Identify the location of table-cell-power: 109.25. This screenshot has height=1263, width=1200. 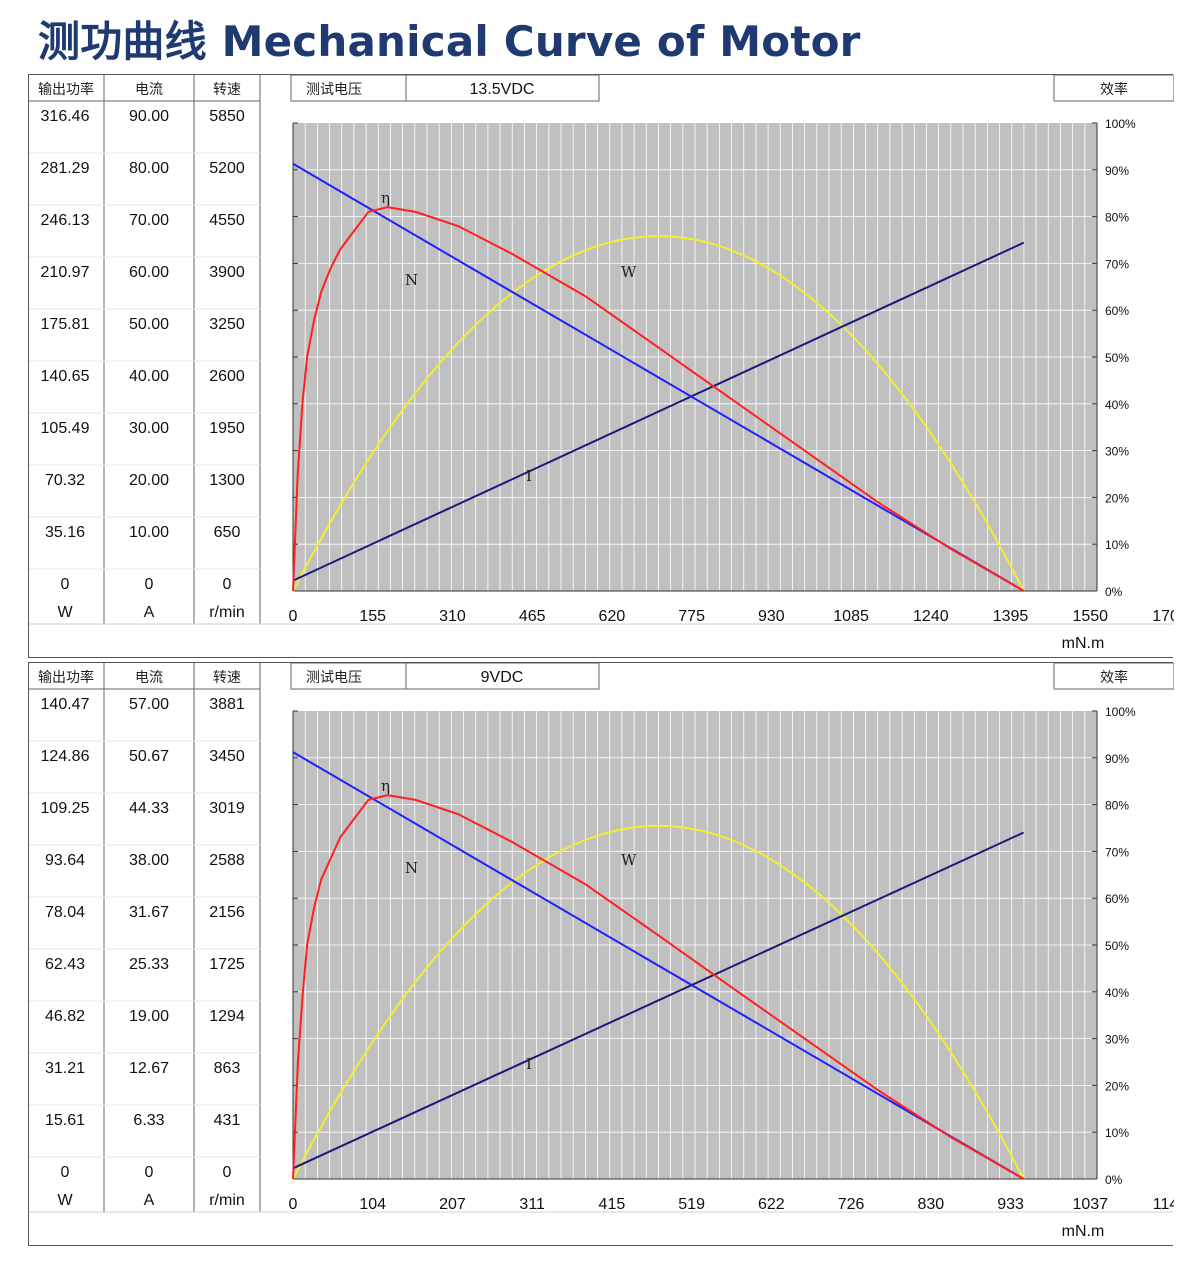
(65, 808).